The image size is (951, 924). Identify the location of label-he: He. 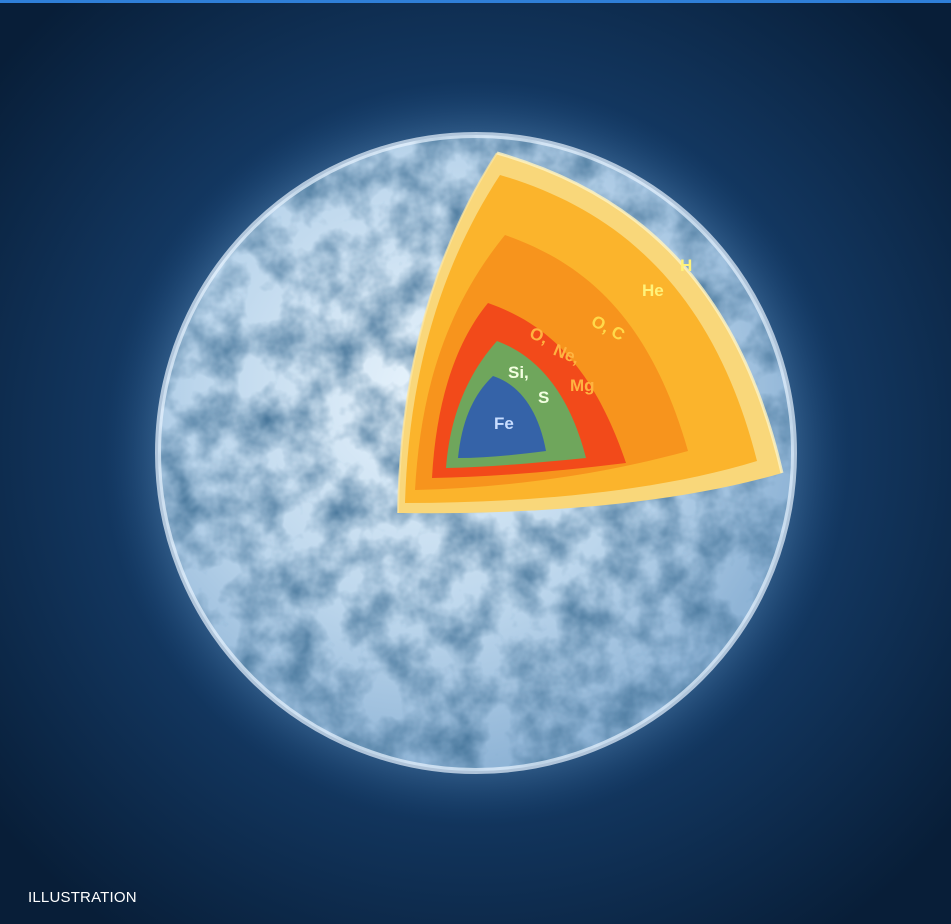
(653, 290).